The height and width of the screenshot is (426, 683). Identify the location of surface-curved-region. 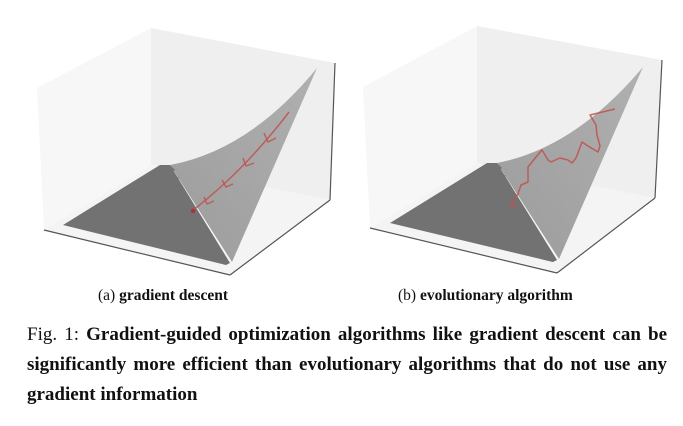
(570, 163).